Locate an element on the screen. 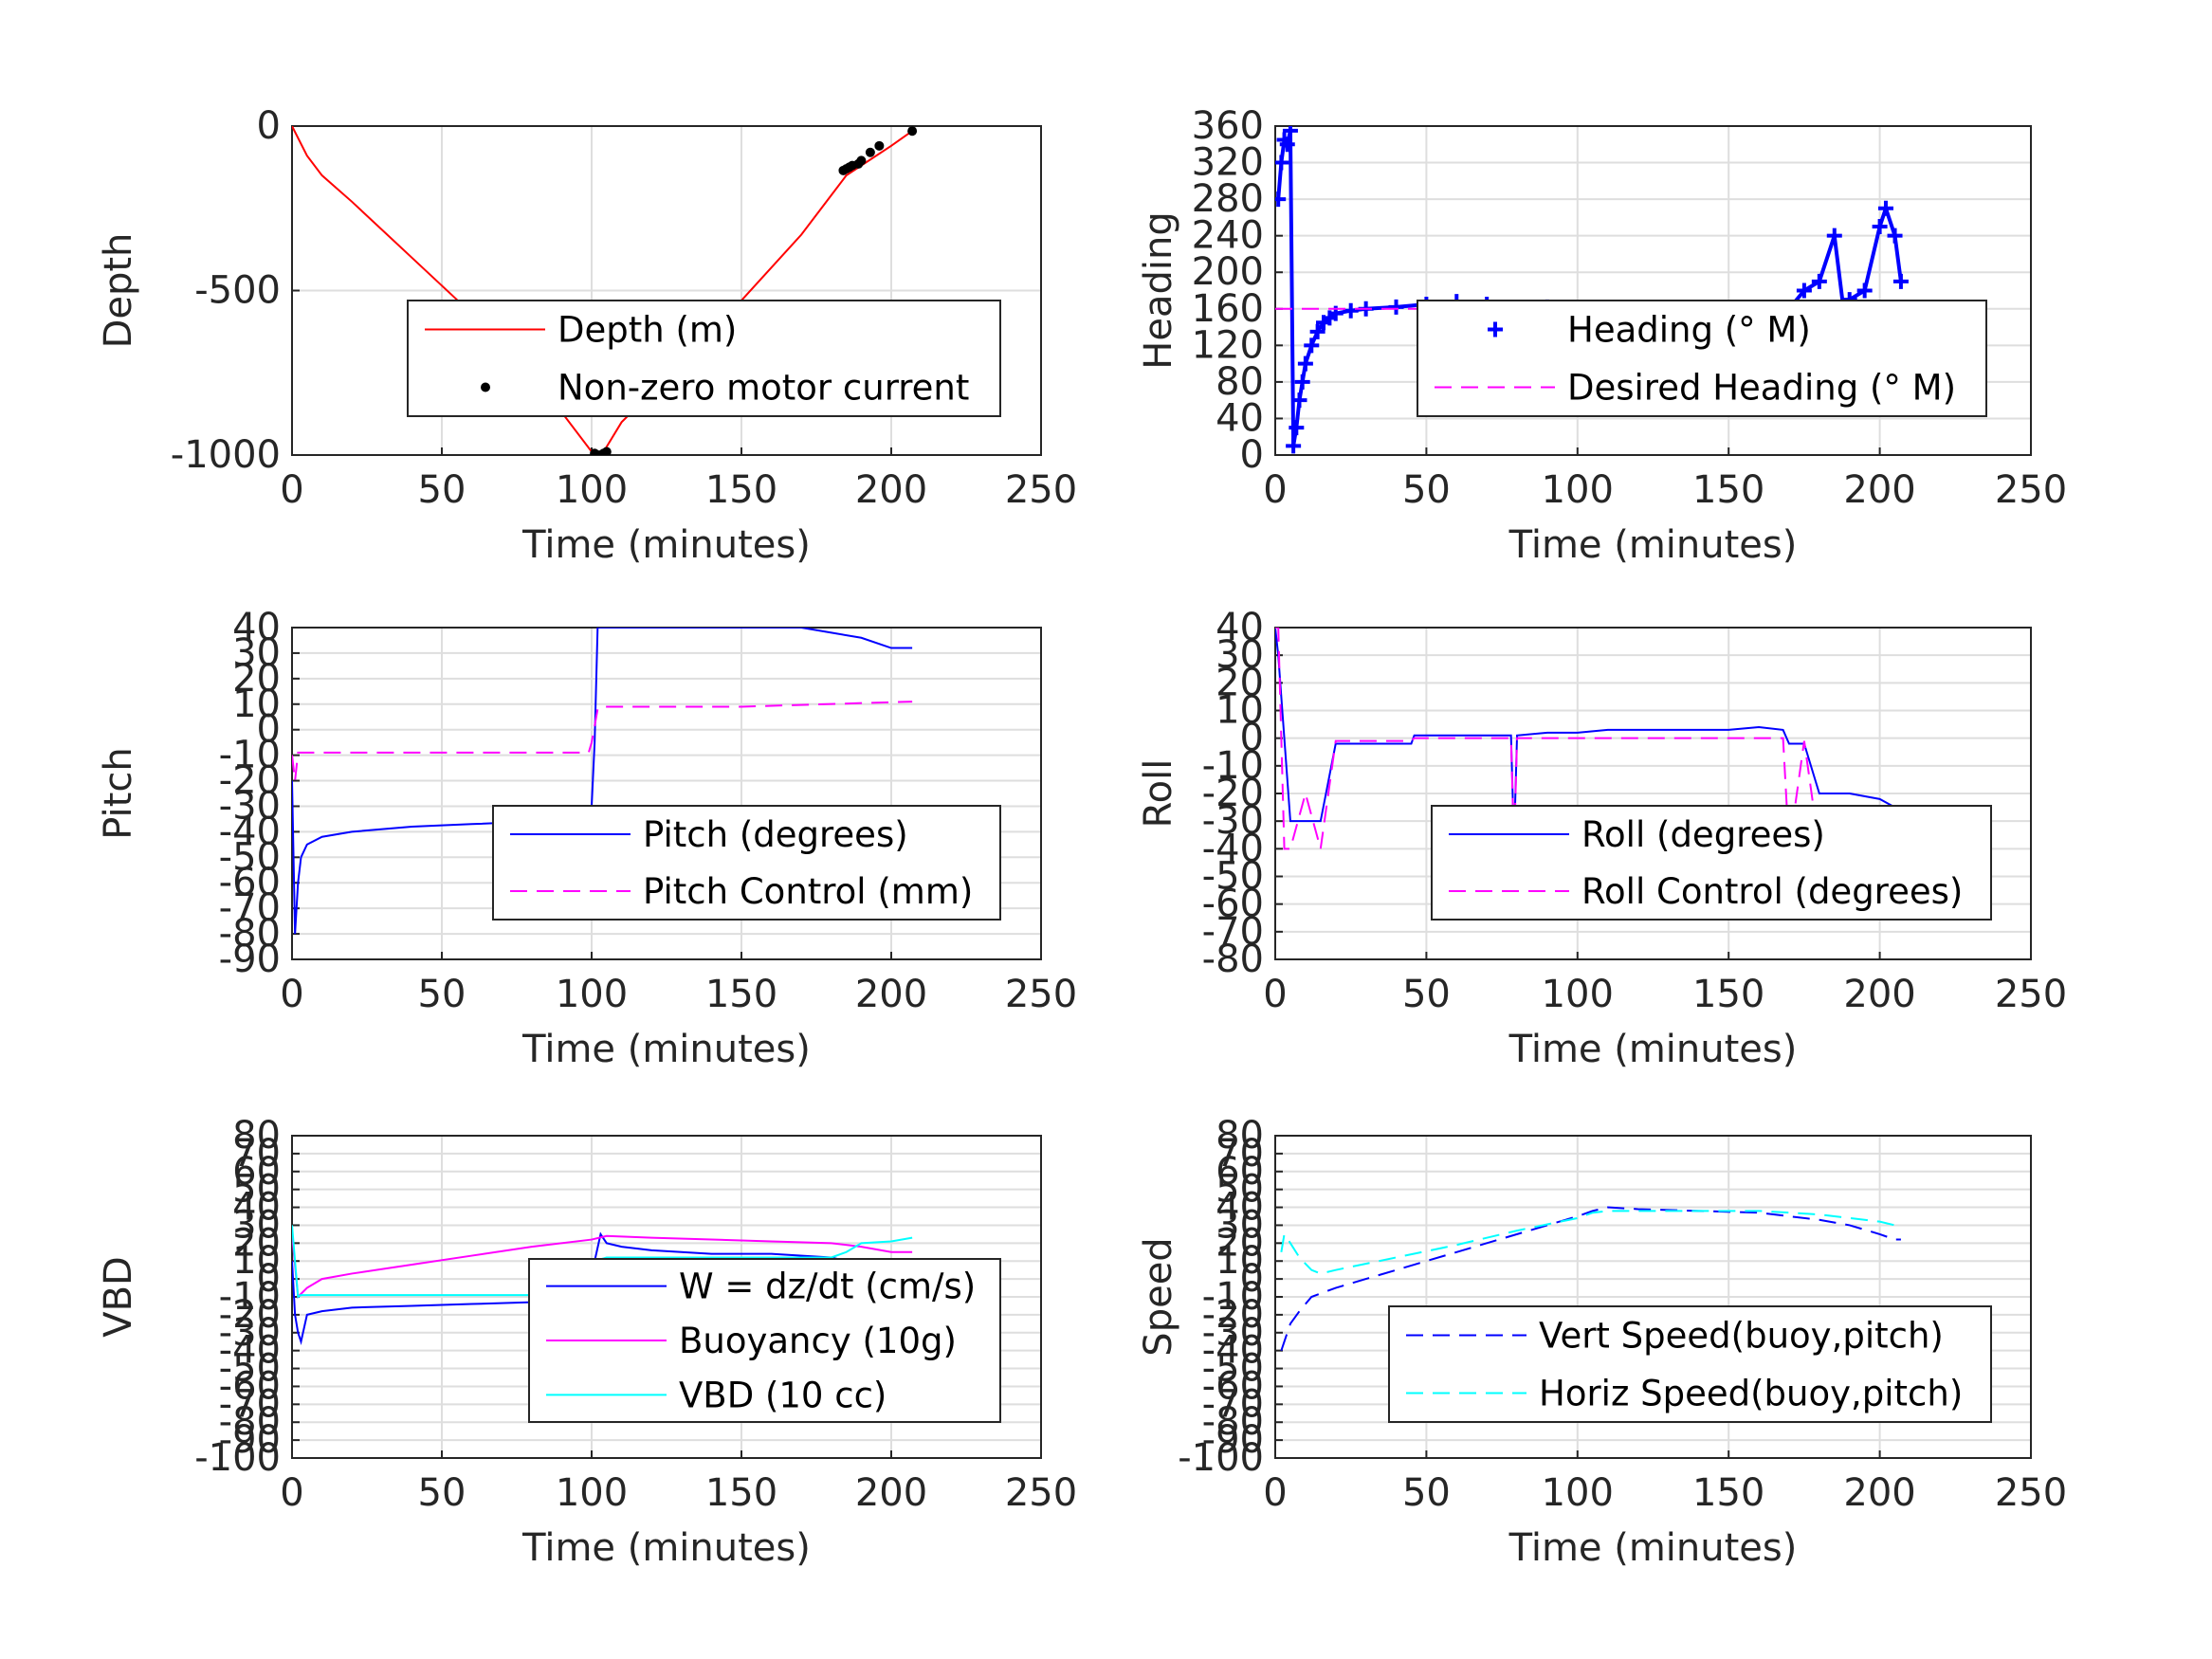  y-tick-label: -1000 is located at coordinates (226, 455).